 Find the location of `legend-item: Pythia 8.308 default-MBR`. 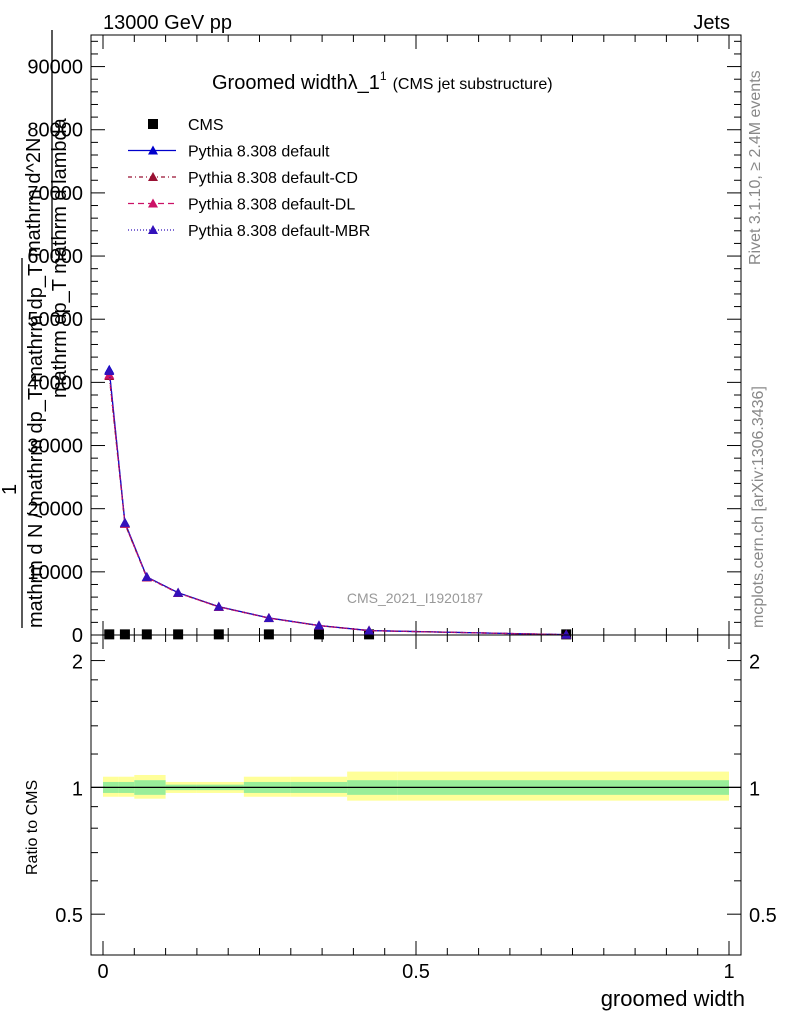

legend-item: Pythia 8.308 default-MBR is located at coordinates (249, 231).